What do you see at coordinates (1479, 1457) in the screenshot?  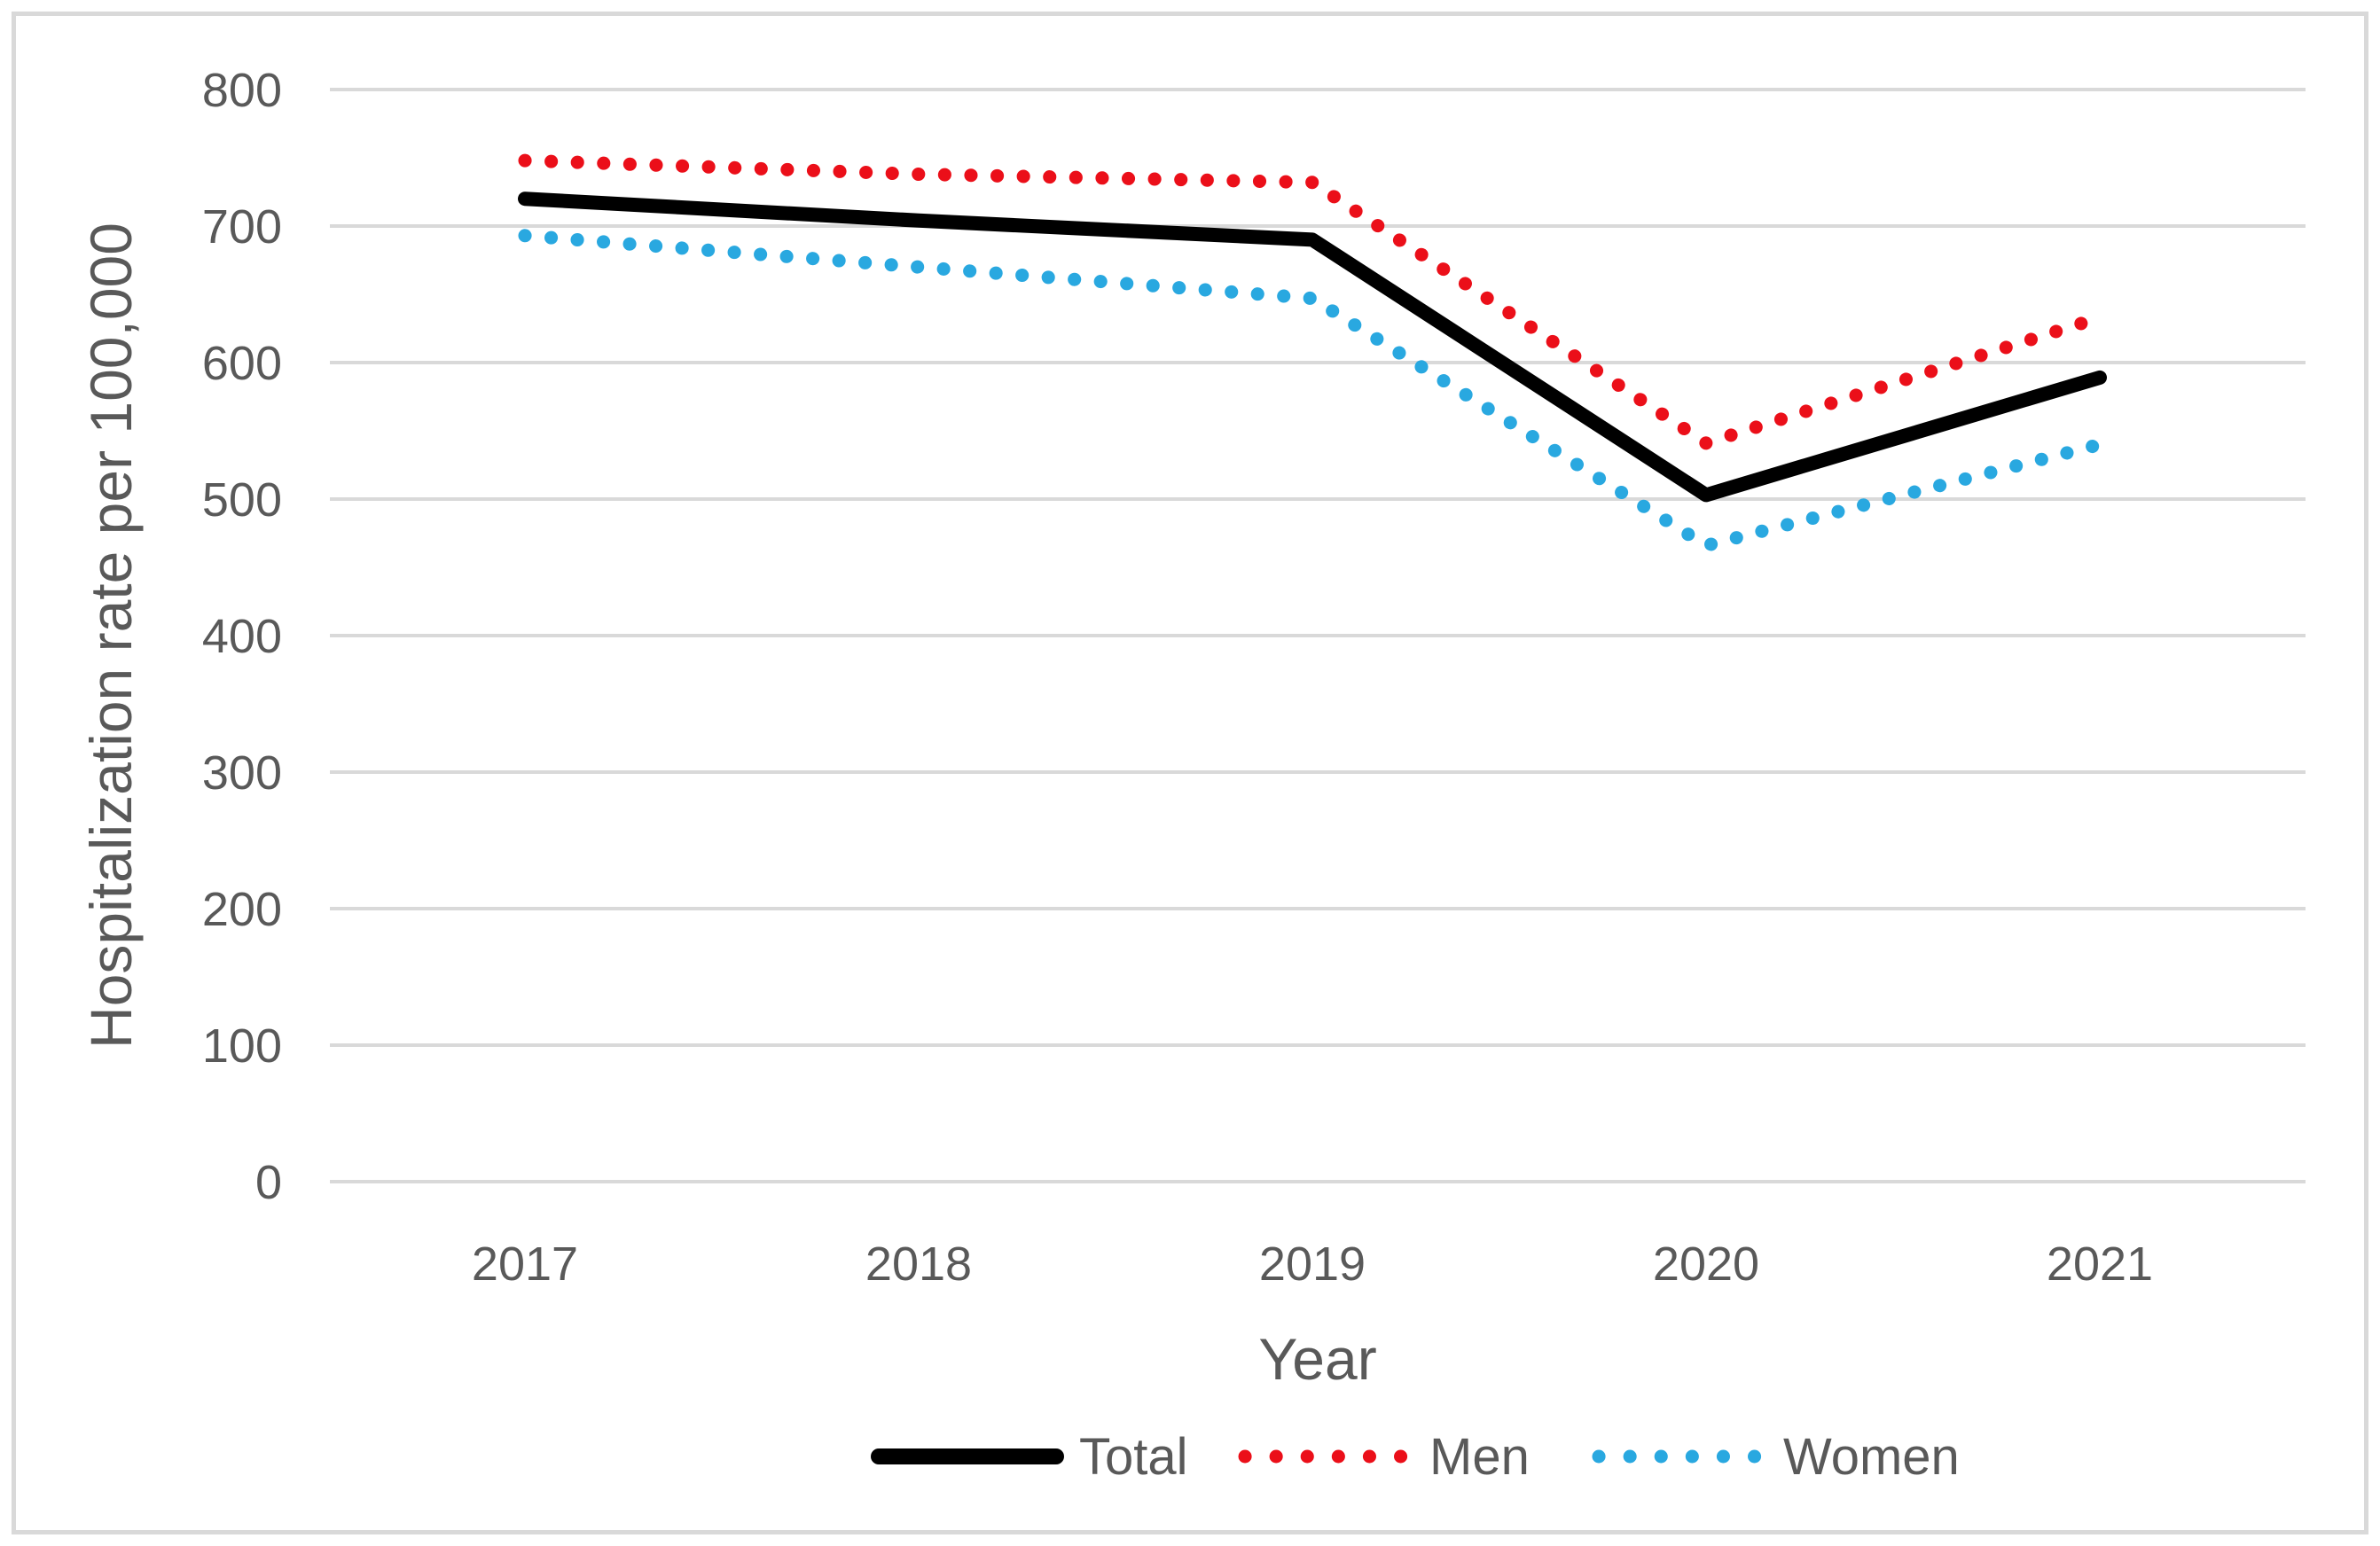 I see `legend-label-men: Men` at bounding box center [1479, 1457].